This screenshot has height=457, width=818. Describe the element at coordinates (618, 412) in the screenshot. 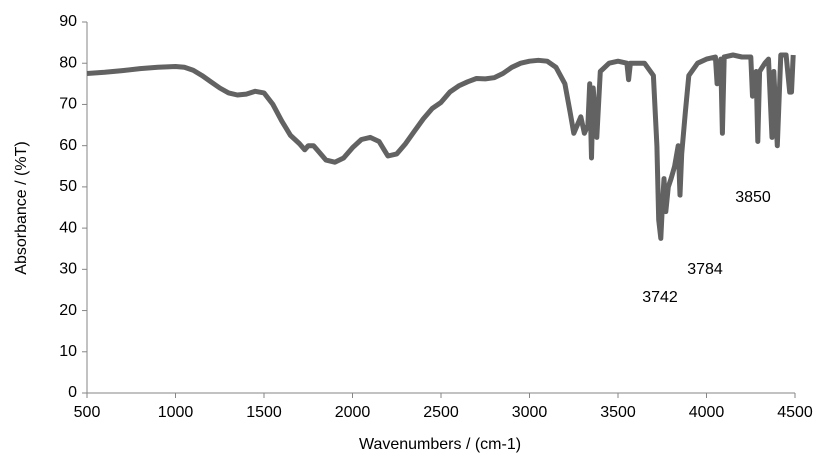

I see `x-tick-label: 3500` at that location.